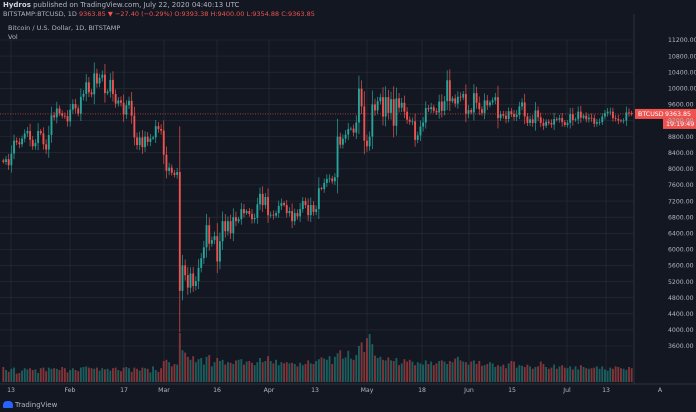  What do you see at coordinates (30, 405) in the screenshot?
I see `tradingview-brand: TradingView` at bounding box center [30, 405].